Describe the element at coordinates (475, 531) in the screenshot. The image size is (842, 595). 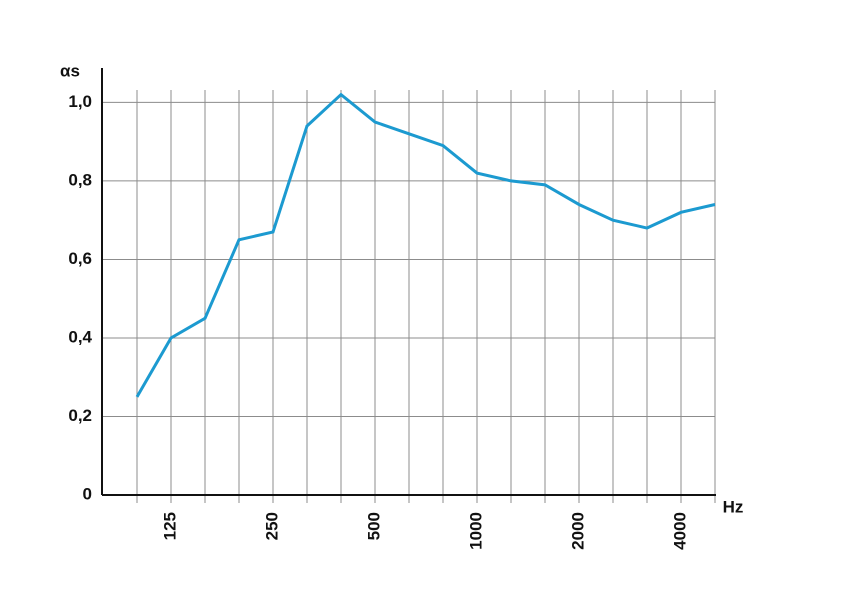
I see `x-tick-label: 1000` at that location.